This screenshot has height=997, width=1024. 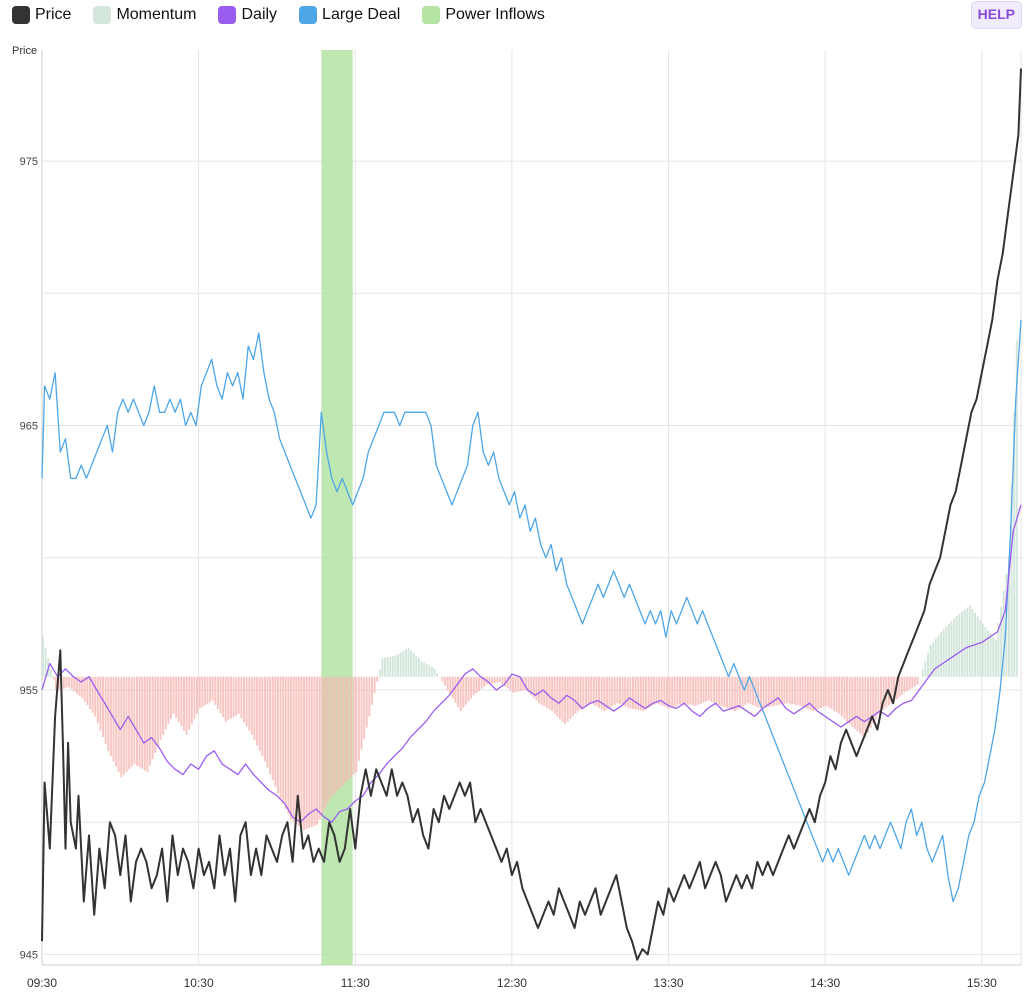 What do you see at coordinates (41, 15) in the screenshot?
I see `legend-item-price: Price` at bounding box center [41, 15].